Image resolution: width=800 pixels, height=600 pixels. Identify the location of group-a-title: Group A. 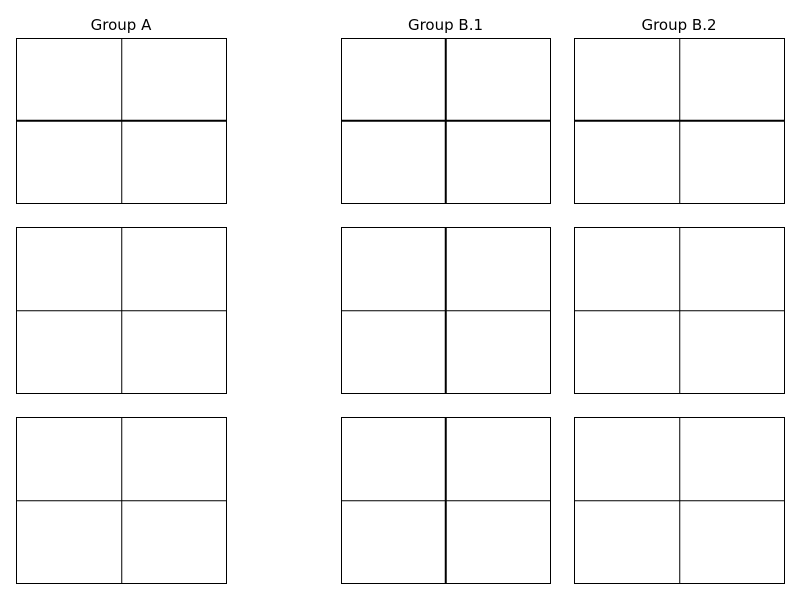
(121, 25).